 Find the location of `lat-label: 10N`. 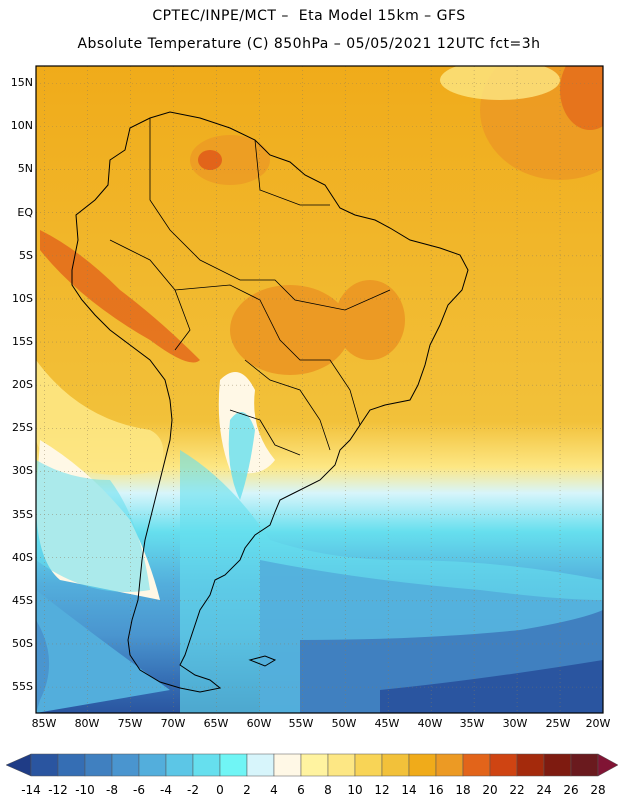

lat-label: 10N is located at coordinates (22, 125).